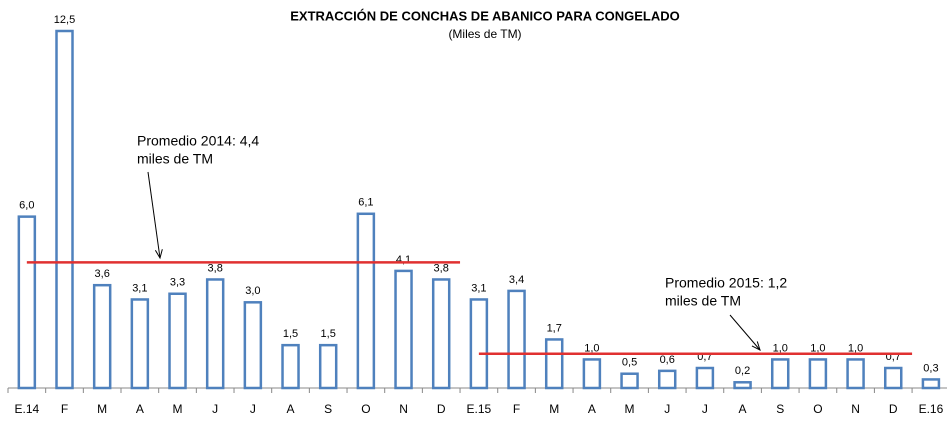 The image size is (947, 421). I want to click on value-label: 4,1, so click(403, 260).